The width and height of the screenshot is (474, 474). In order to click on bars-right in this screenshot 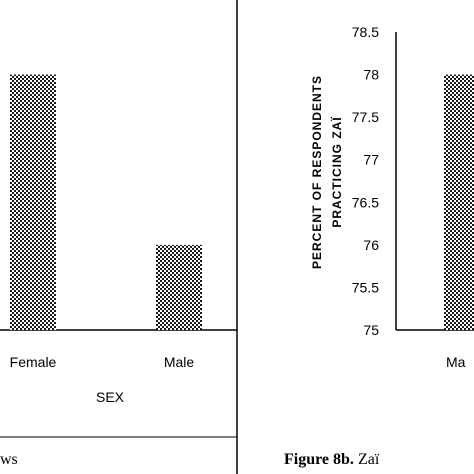, I will do `click(459, 202)`.